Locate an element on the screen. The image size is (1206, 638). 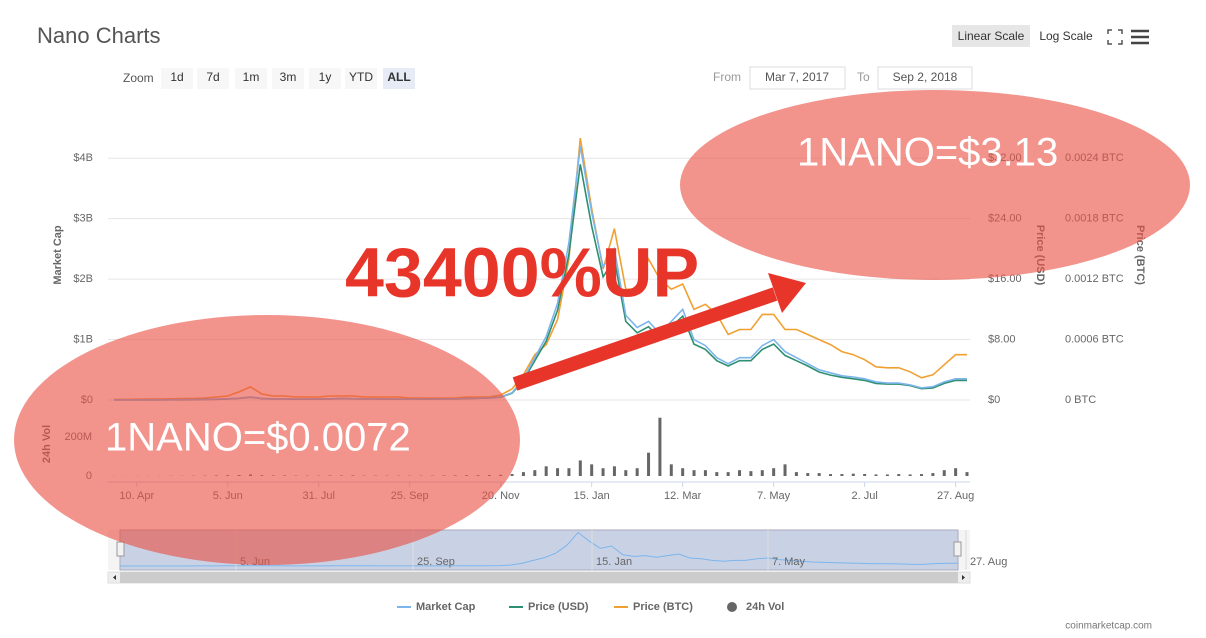
x-tick-label: 2. Jul is located at coordinates (864, 496).